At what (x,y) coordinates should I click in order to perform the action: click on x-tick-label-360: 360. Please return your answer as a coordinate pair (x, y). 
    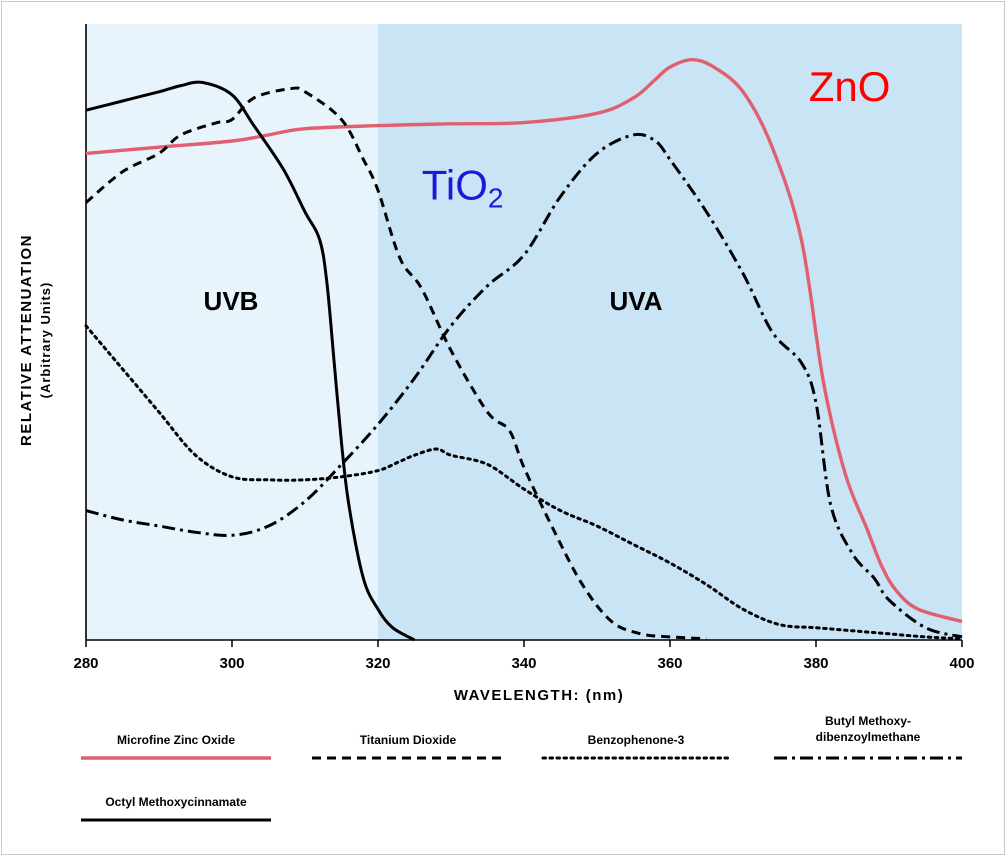
    Looking at the image, I should click on (669, 663).